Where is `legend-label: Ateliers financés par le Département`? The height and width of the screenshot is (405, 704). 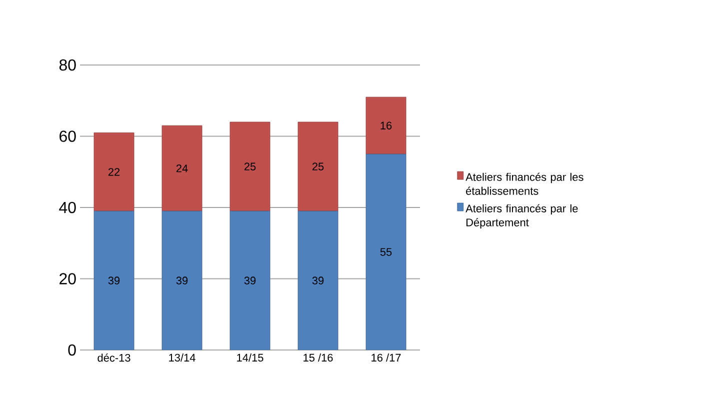
legend-label: Ateliers financés par le Département is located at coordinates (522, 216).